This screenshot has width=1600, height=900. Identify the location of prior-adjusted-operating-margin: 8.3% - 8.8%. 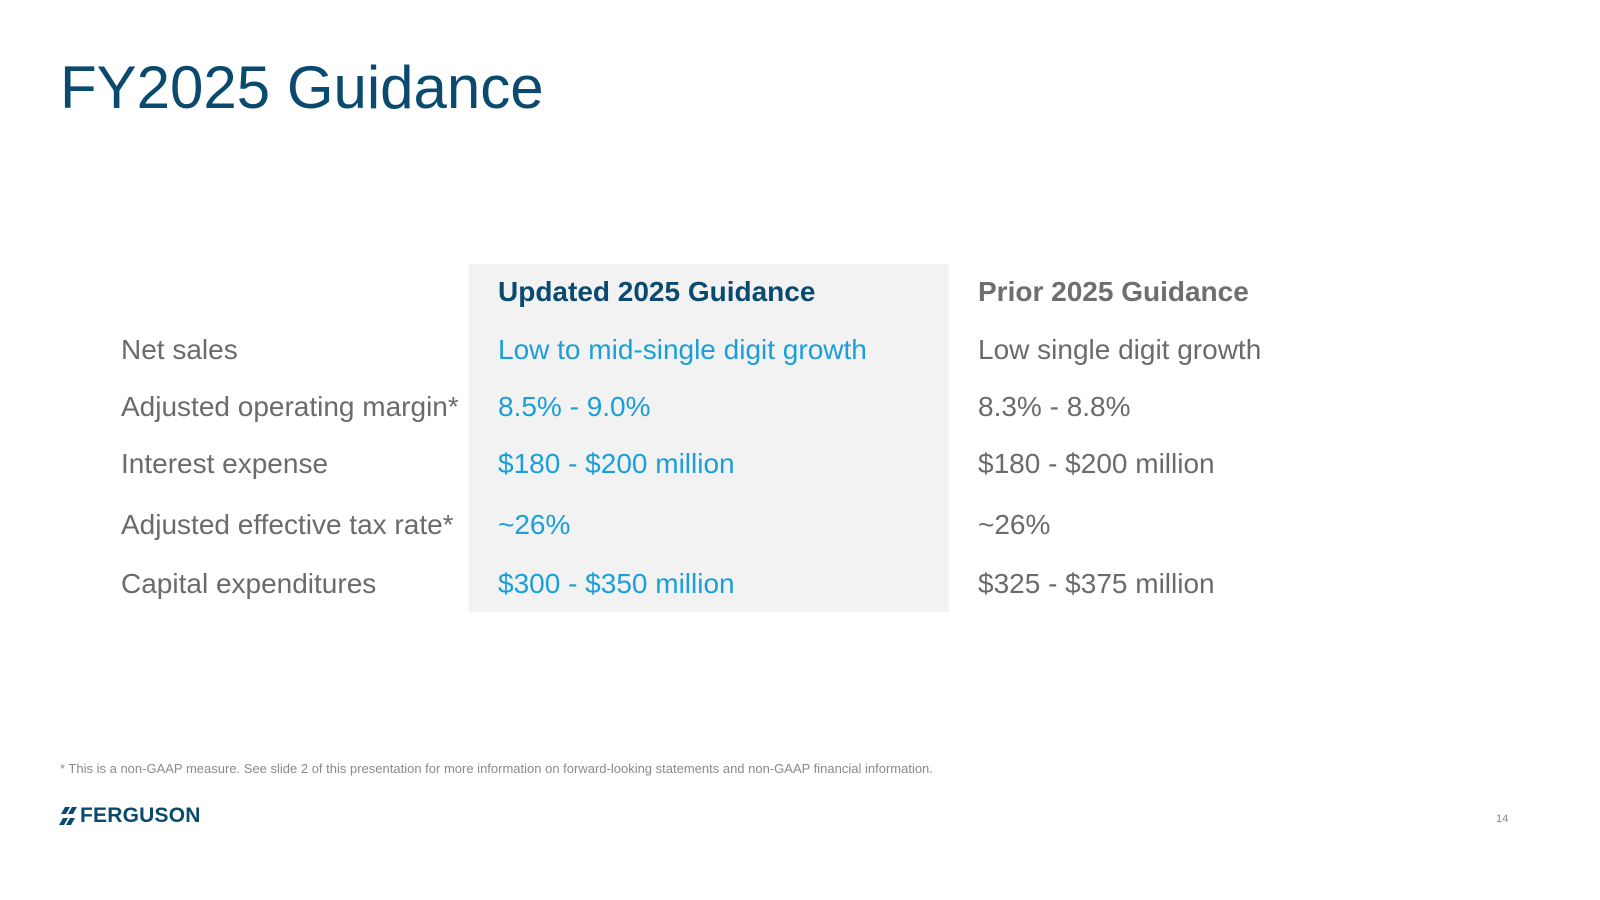
(1054, 406).